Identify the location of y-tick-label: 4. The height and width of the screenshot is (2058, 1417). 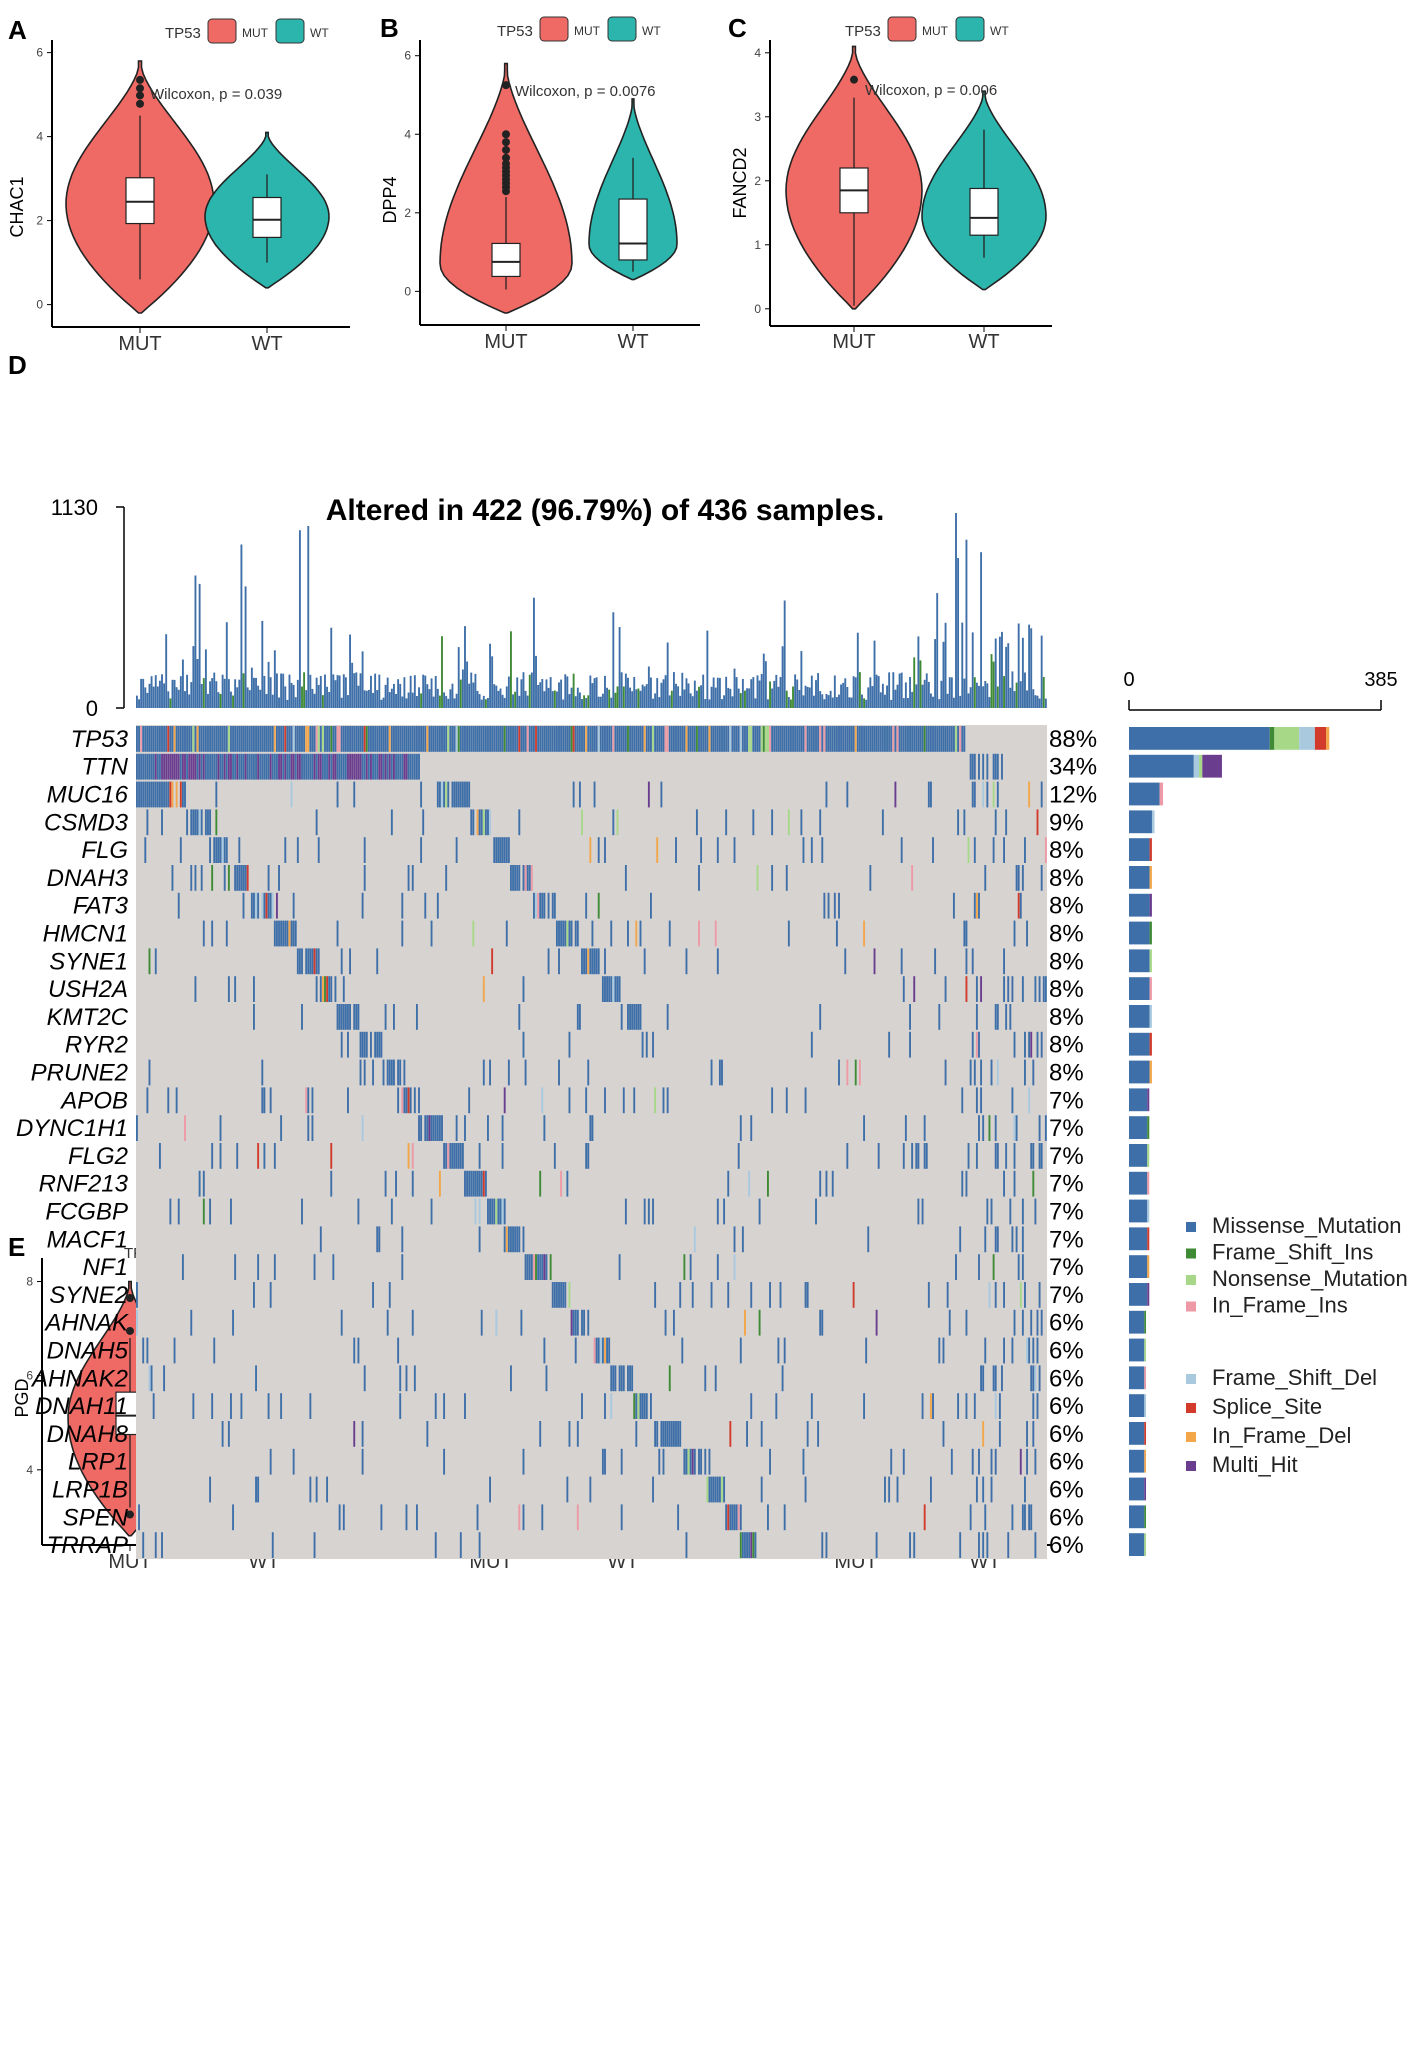
(39, 137).